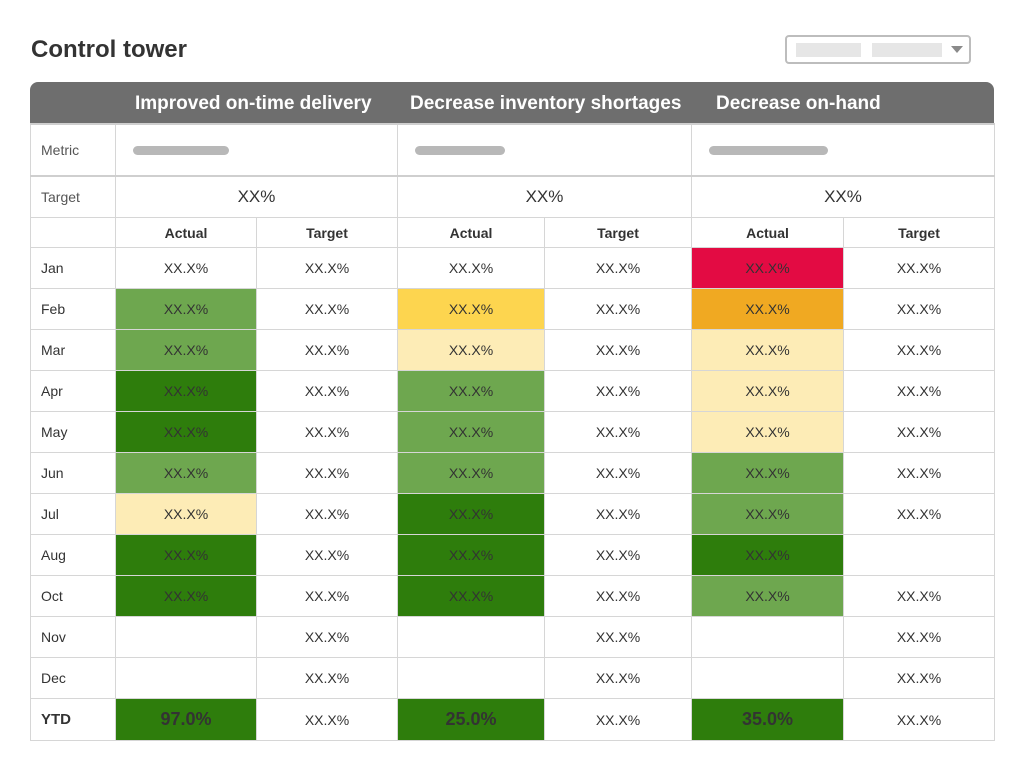 This screenshot has height=768, width=1024. I want to click on month-label: Jul, so click(73, 514).